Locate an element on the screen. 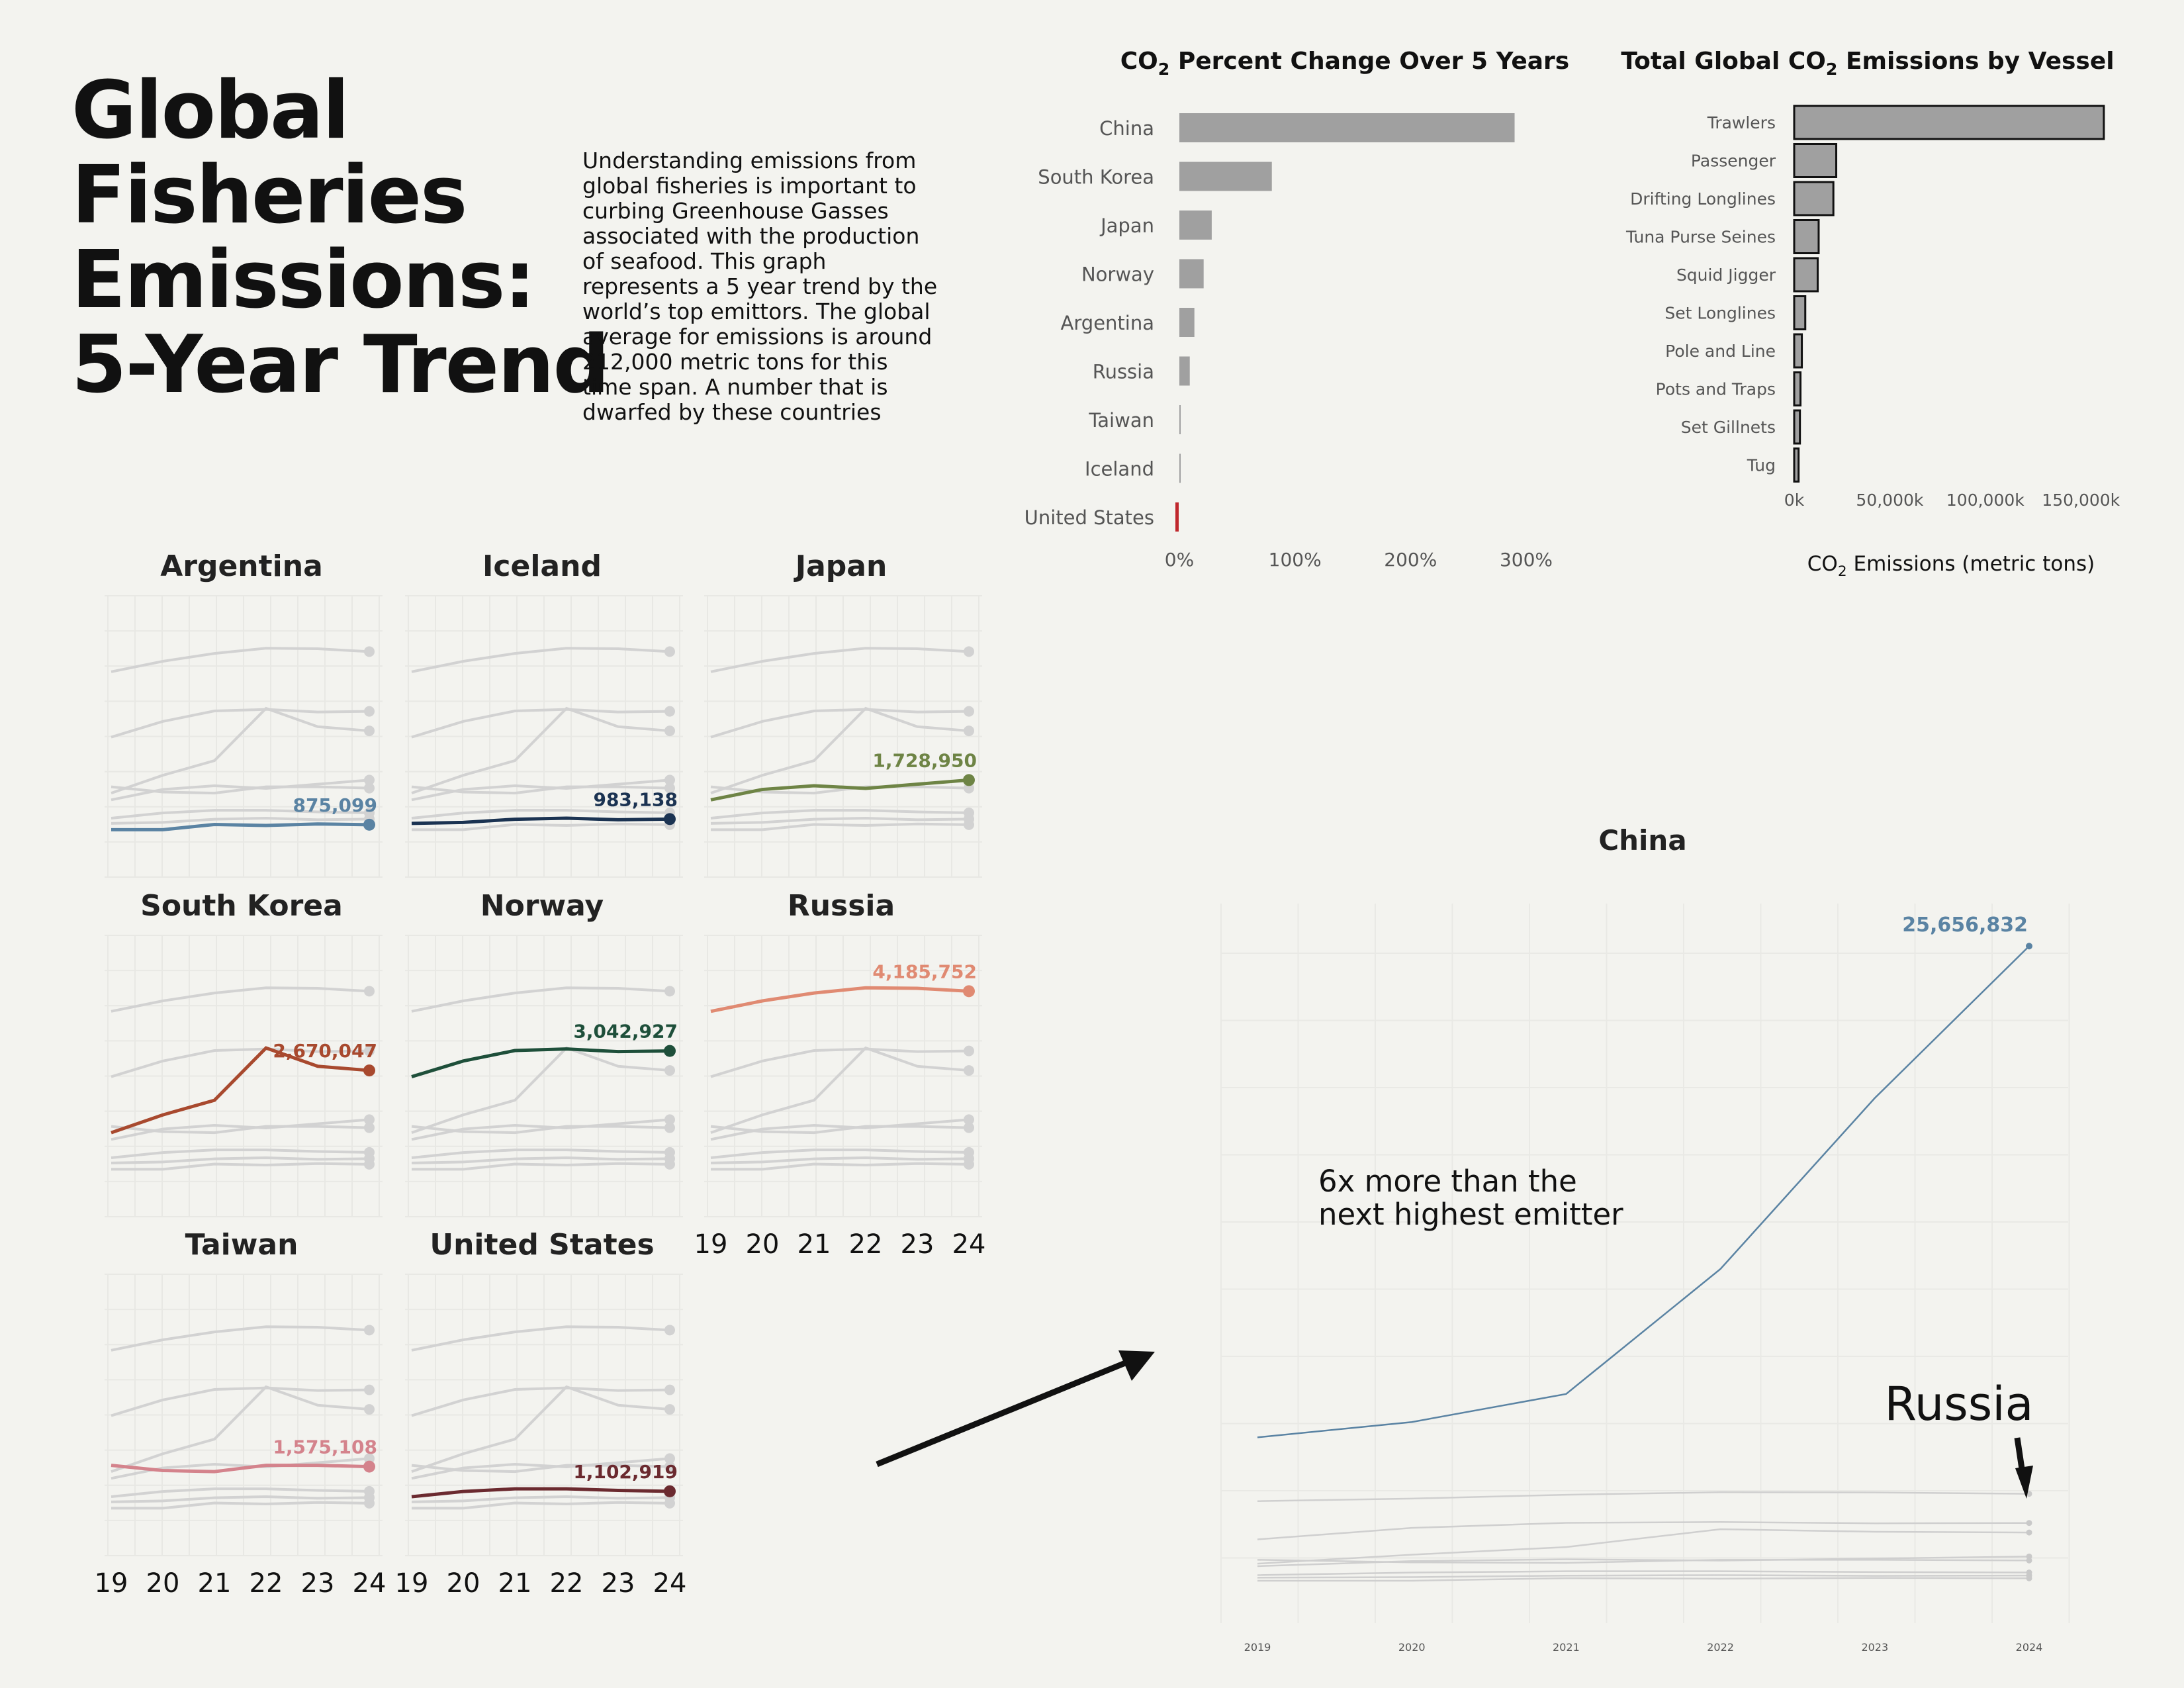 Image resolution: width=2184 pixels, height=1688 pixels. panel-iceland: Iceland 983,138 is located at coordinates (544, 713).